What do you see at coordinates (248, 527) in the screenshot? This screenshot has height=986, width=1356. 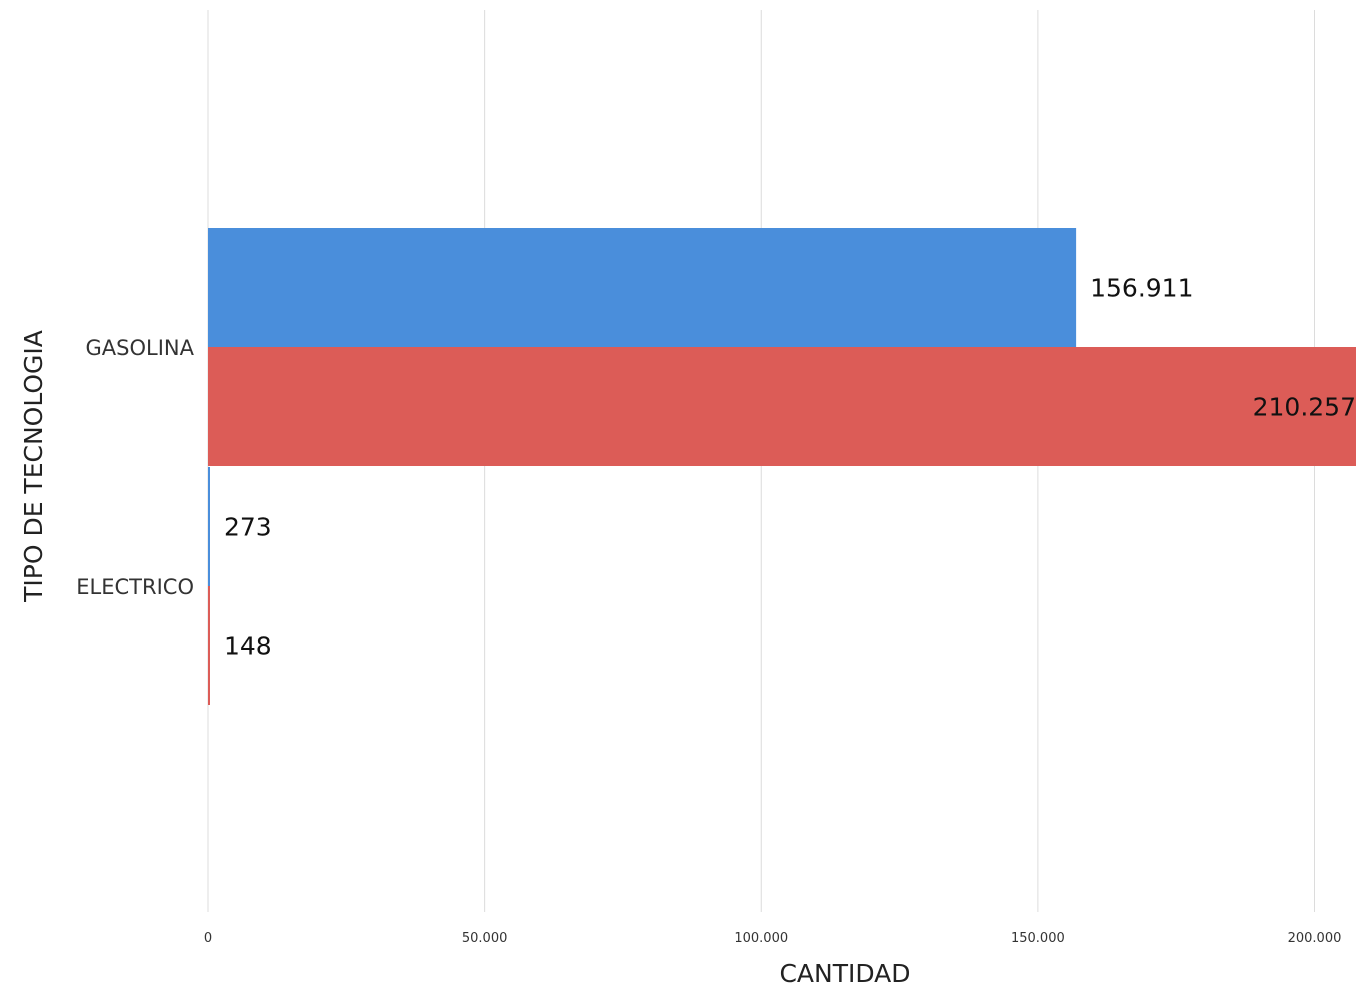 I see `data-label: 273` at bounding box center [248, 527].